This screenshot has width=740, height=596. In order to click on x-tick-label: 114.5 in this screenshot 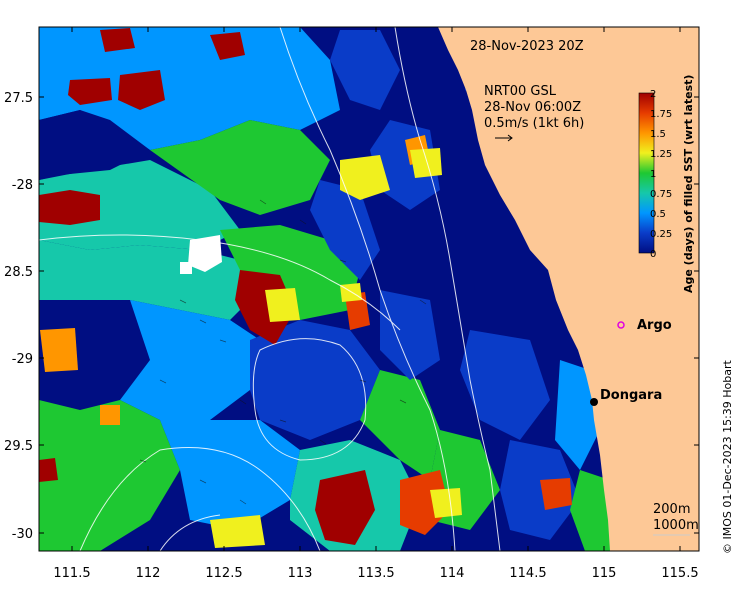, I will do `click(527, 573)`.